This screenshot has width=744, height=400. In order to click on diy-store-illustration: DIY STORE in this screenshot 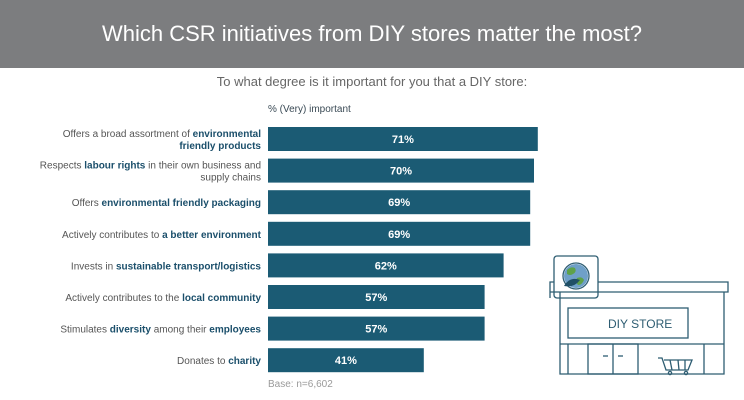, I will do `click(639, 315)`.